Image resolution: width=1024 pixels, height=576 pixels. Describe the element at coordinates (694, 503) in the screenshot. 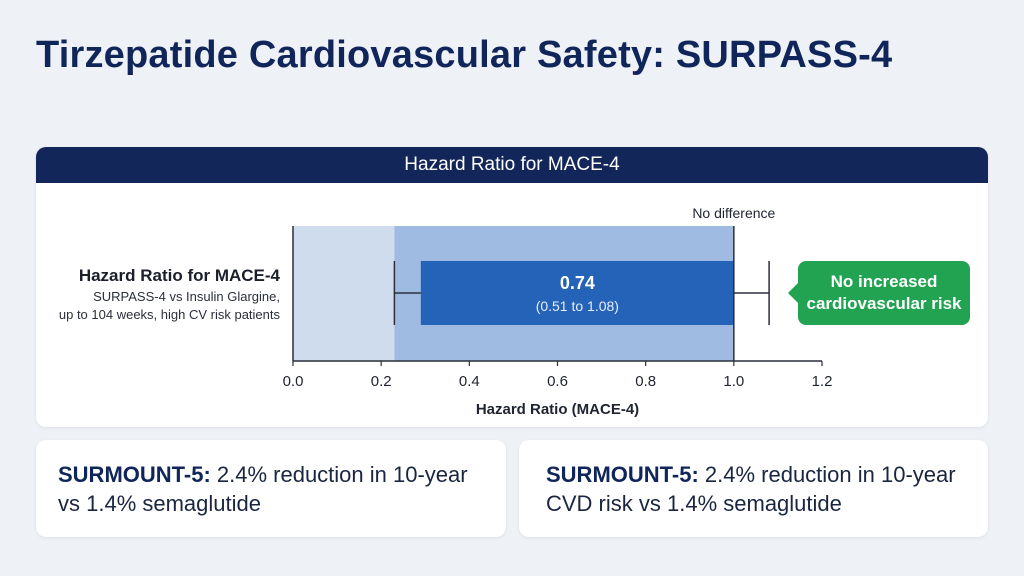

I see `note-right-line2: CVD risk vs 1.4% semaglutide` at that location.